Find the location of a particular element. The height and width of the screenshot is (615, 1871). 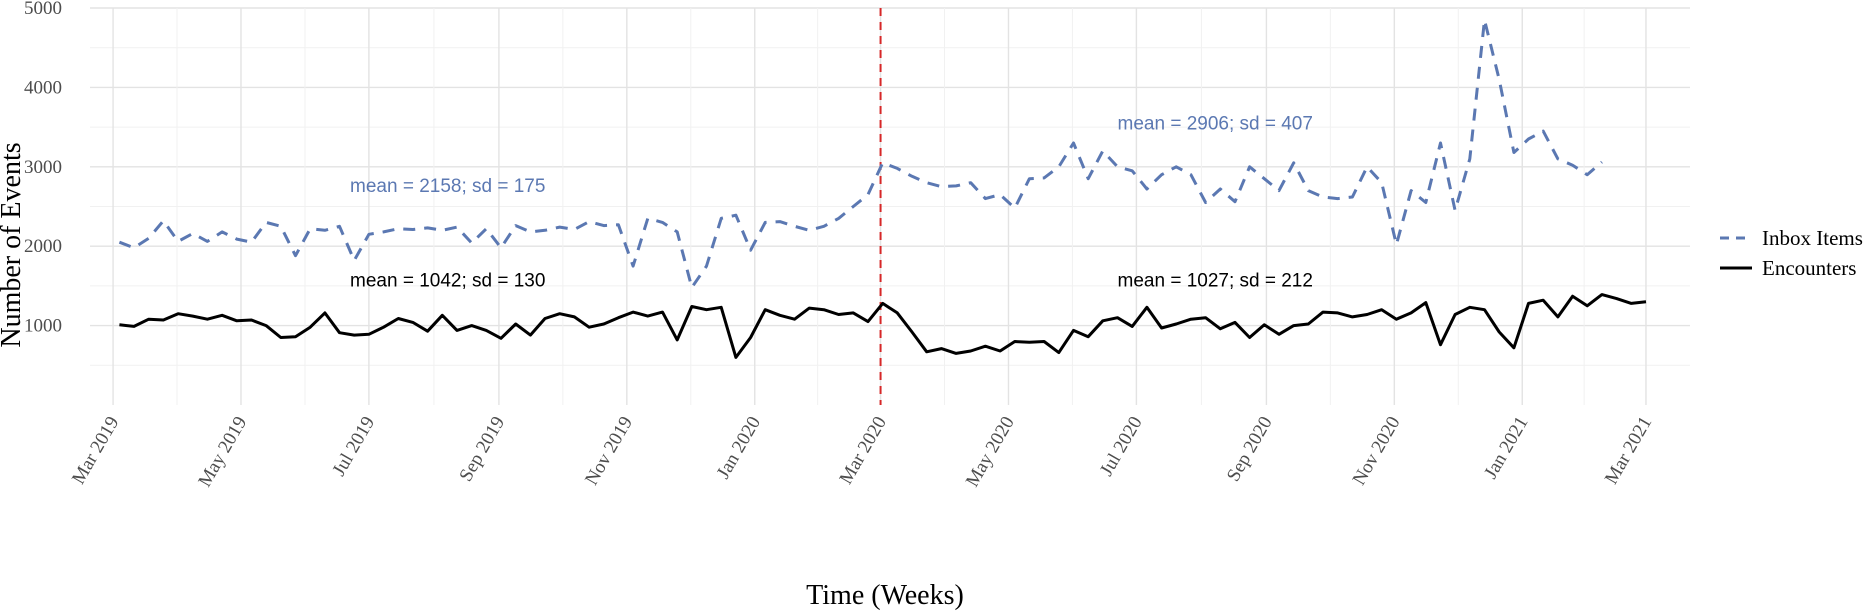

y-axis-title: Number of Events is located at coordinates (13, 244).